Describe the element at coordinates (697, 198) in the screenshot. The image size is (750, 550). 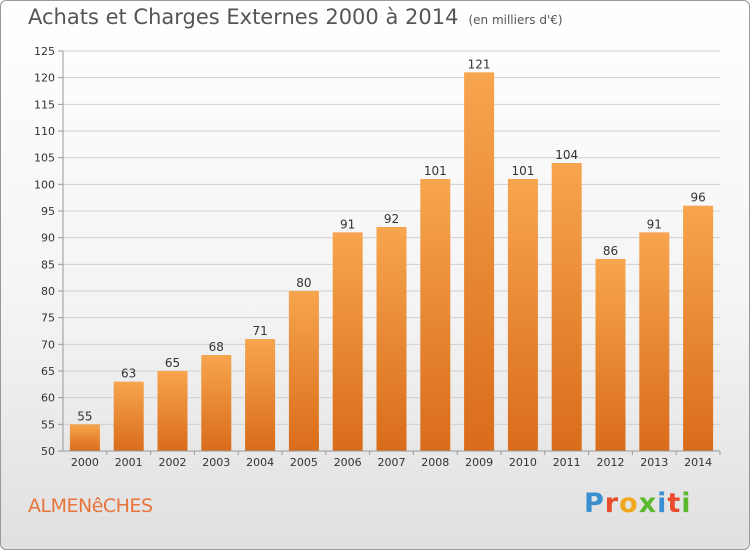
I see `value-label-2014: 96` at that location.